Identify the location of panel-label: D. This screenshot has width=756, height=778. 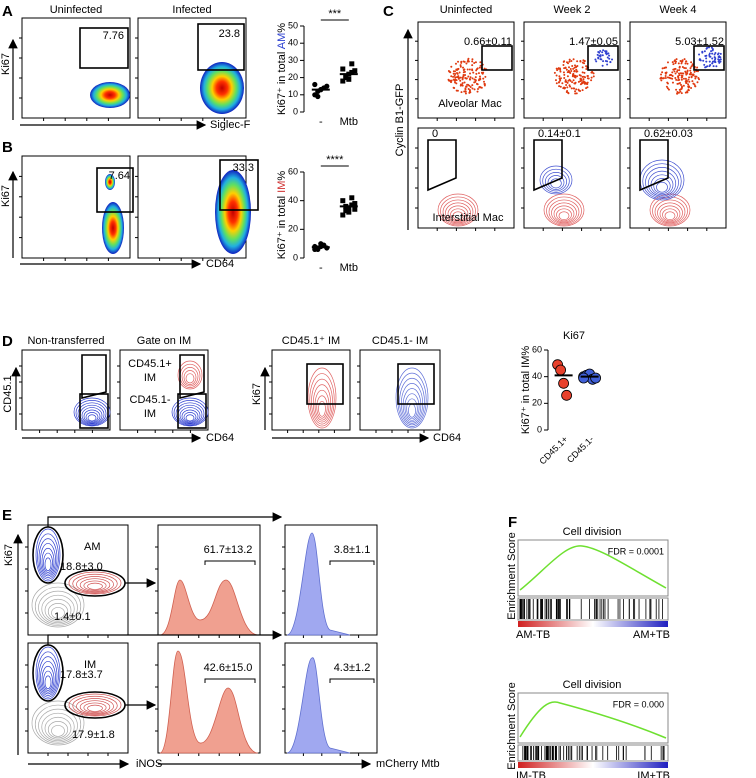
(7, 341).